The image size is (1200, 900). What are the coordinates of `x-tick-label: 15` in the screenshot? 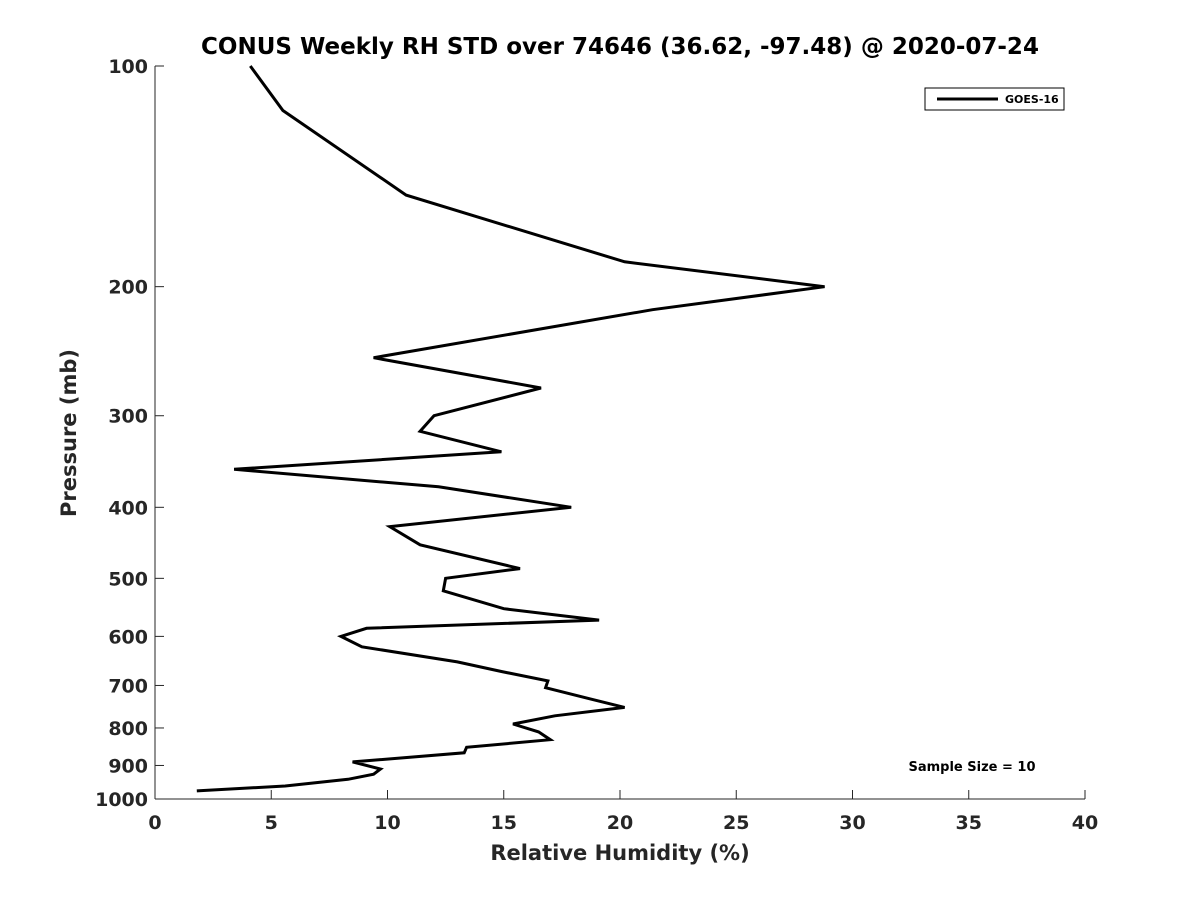 It's located at (504, 823).